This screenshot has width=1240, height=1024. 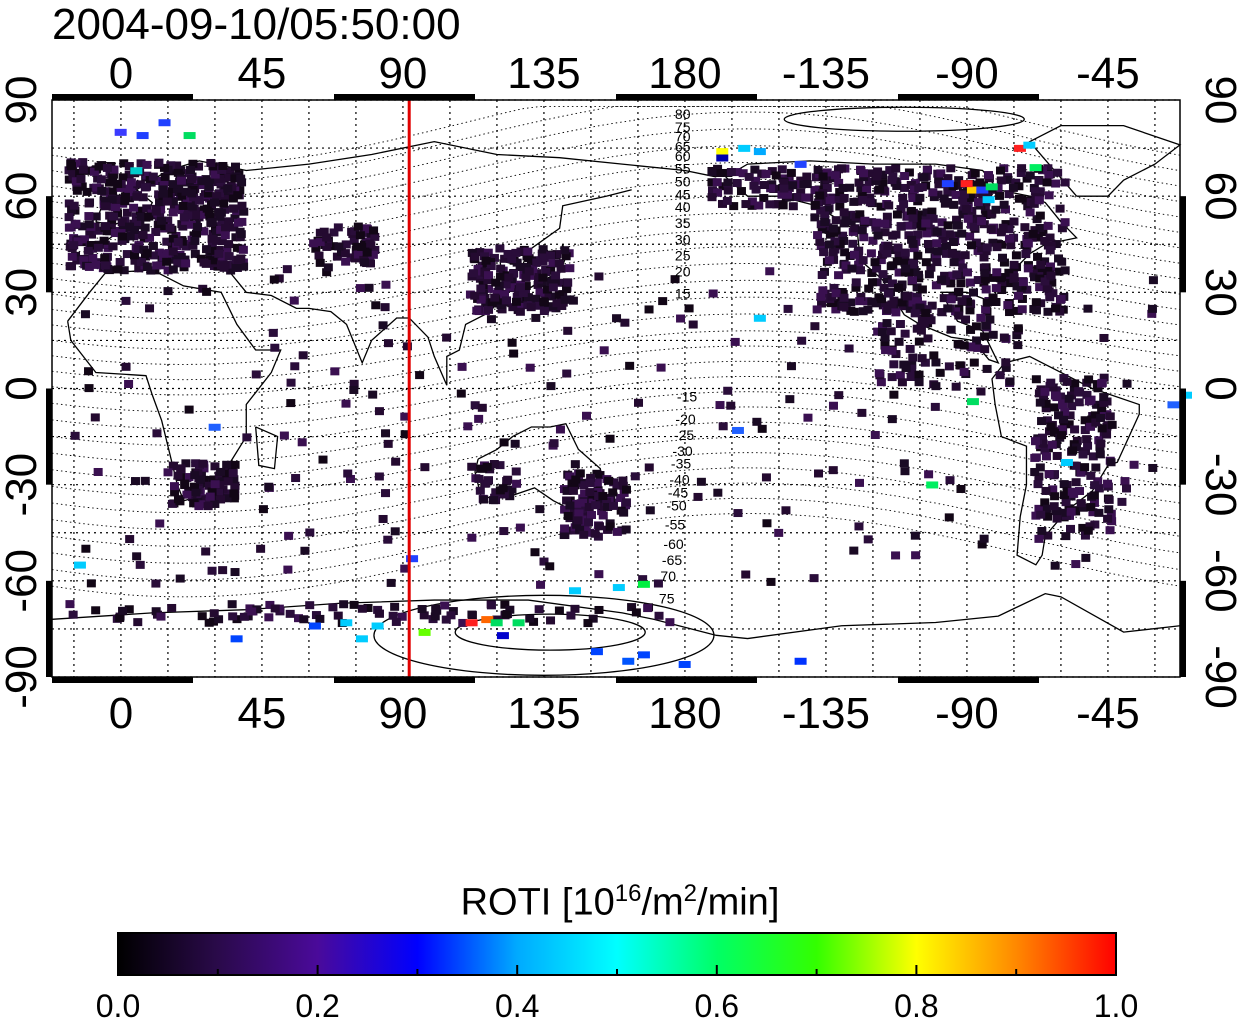 I want to click on x-tick-bottom: -45, so click(x=1108, y=713).